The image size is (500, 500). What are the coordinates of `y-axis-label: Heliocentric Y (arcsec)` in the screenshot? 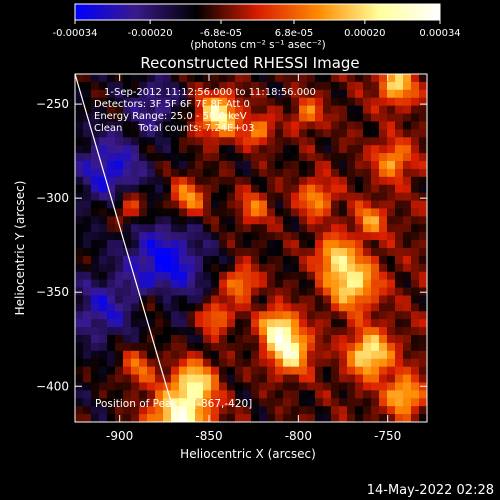 It's located at (20, 248).